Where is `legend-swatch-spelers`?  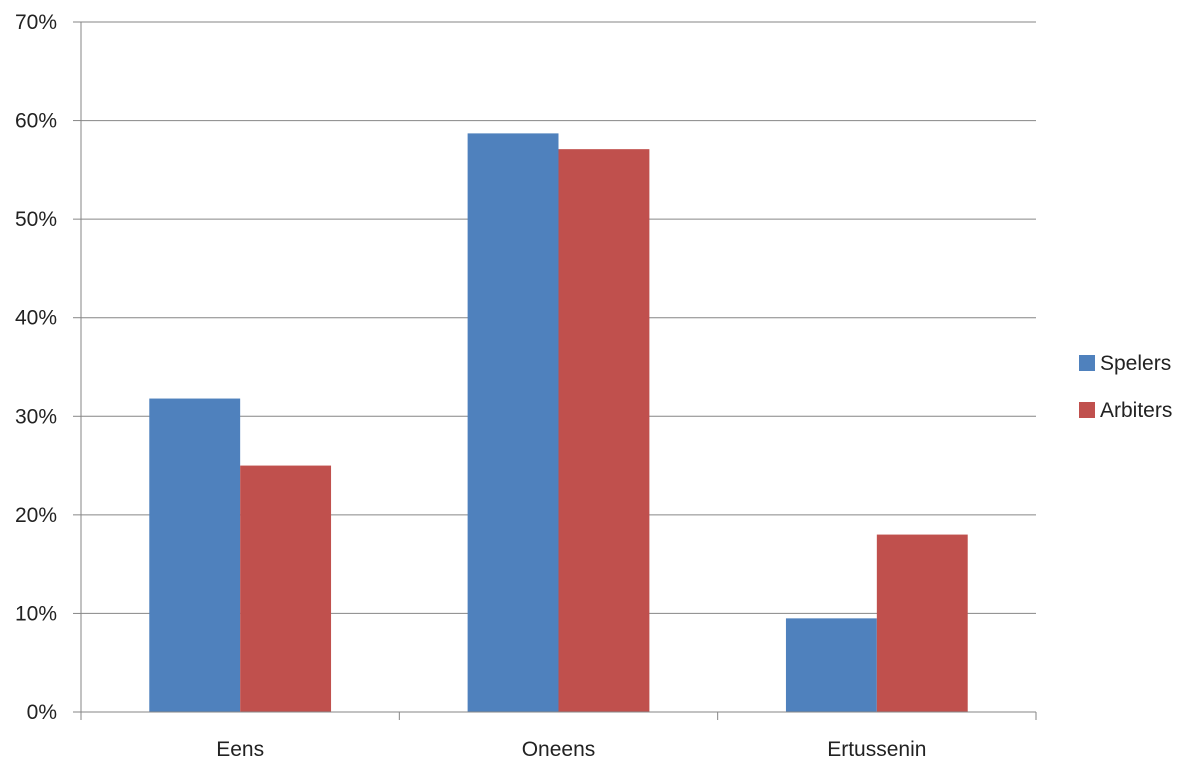 legend-swatch-spelers is located at coordinates (1087, 363).